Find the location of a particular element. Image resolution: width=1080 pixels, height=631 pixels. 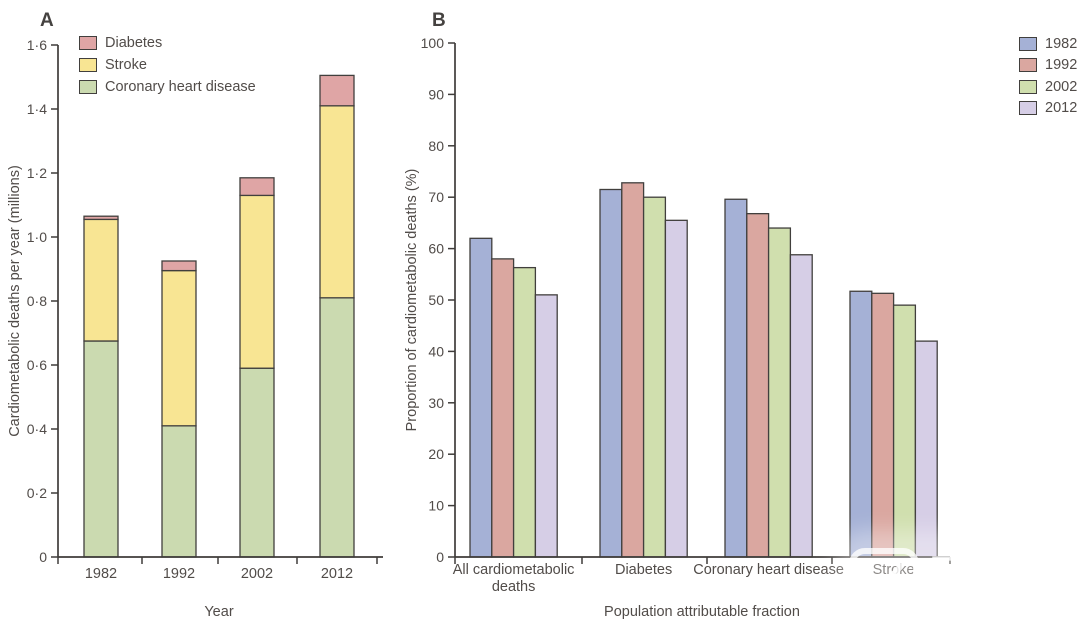

panel-b-category-label: Diabetes is located at coordinates (643, 570).